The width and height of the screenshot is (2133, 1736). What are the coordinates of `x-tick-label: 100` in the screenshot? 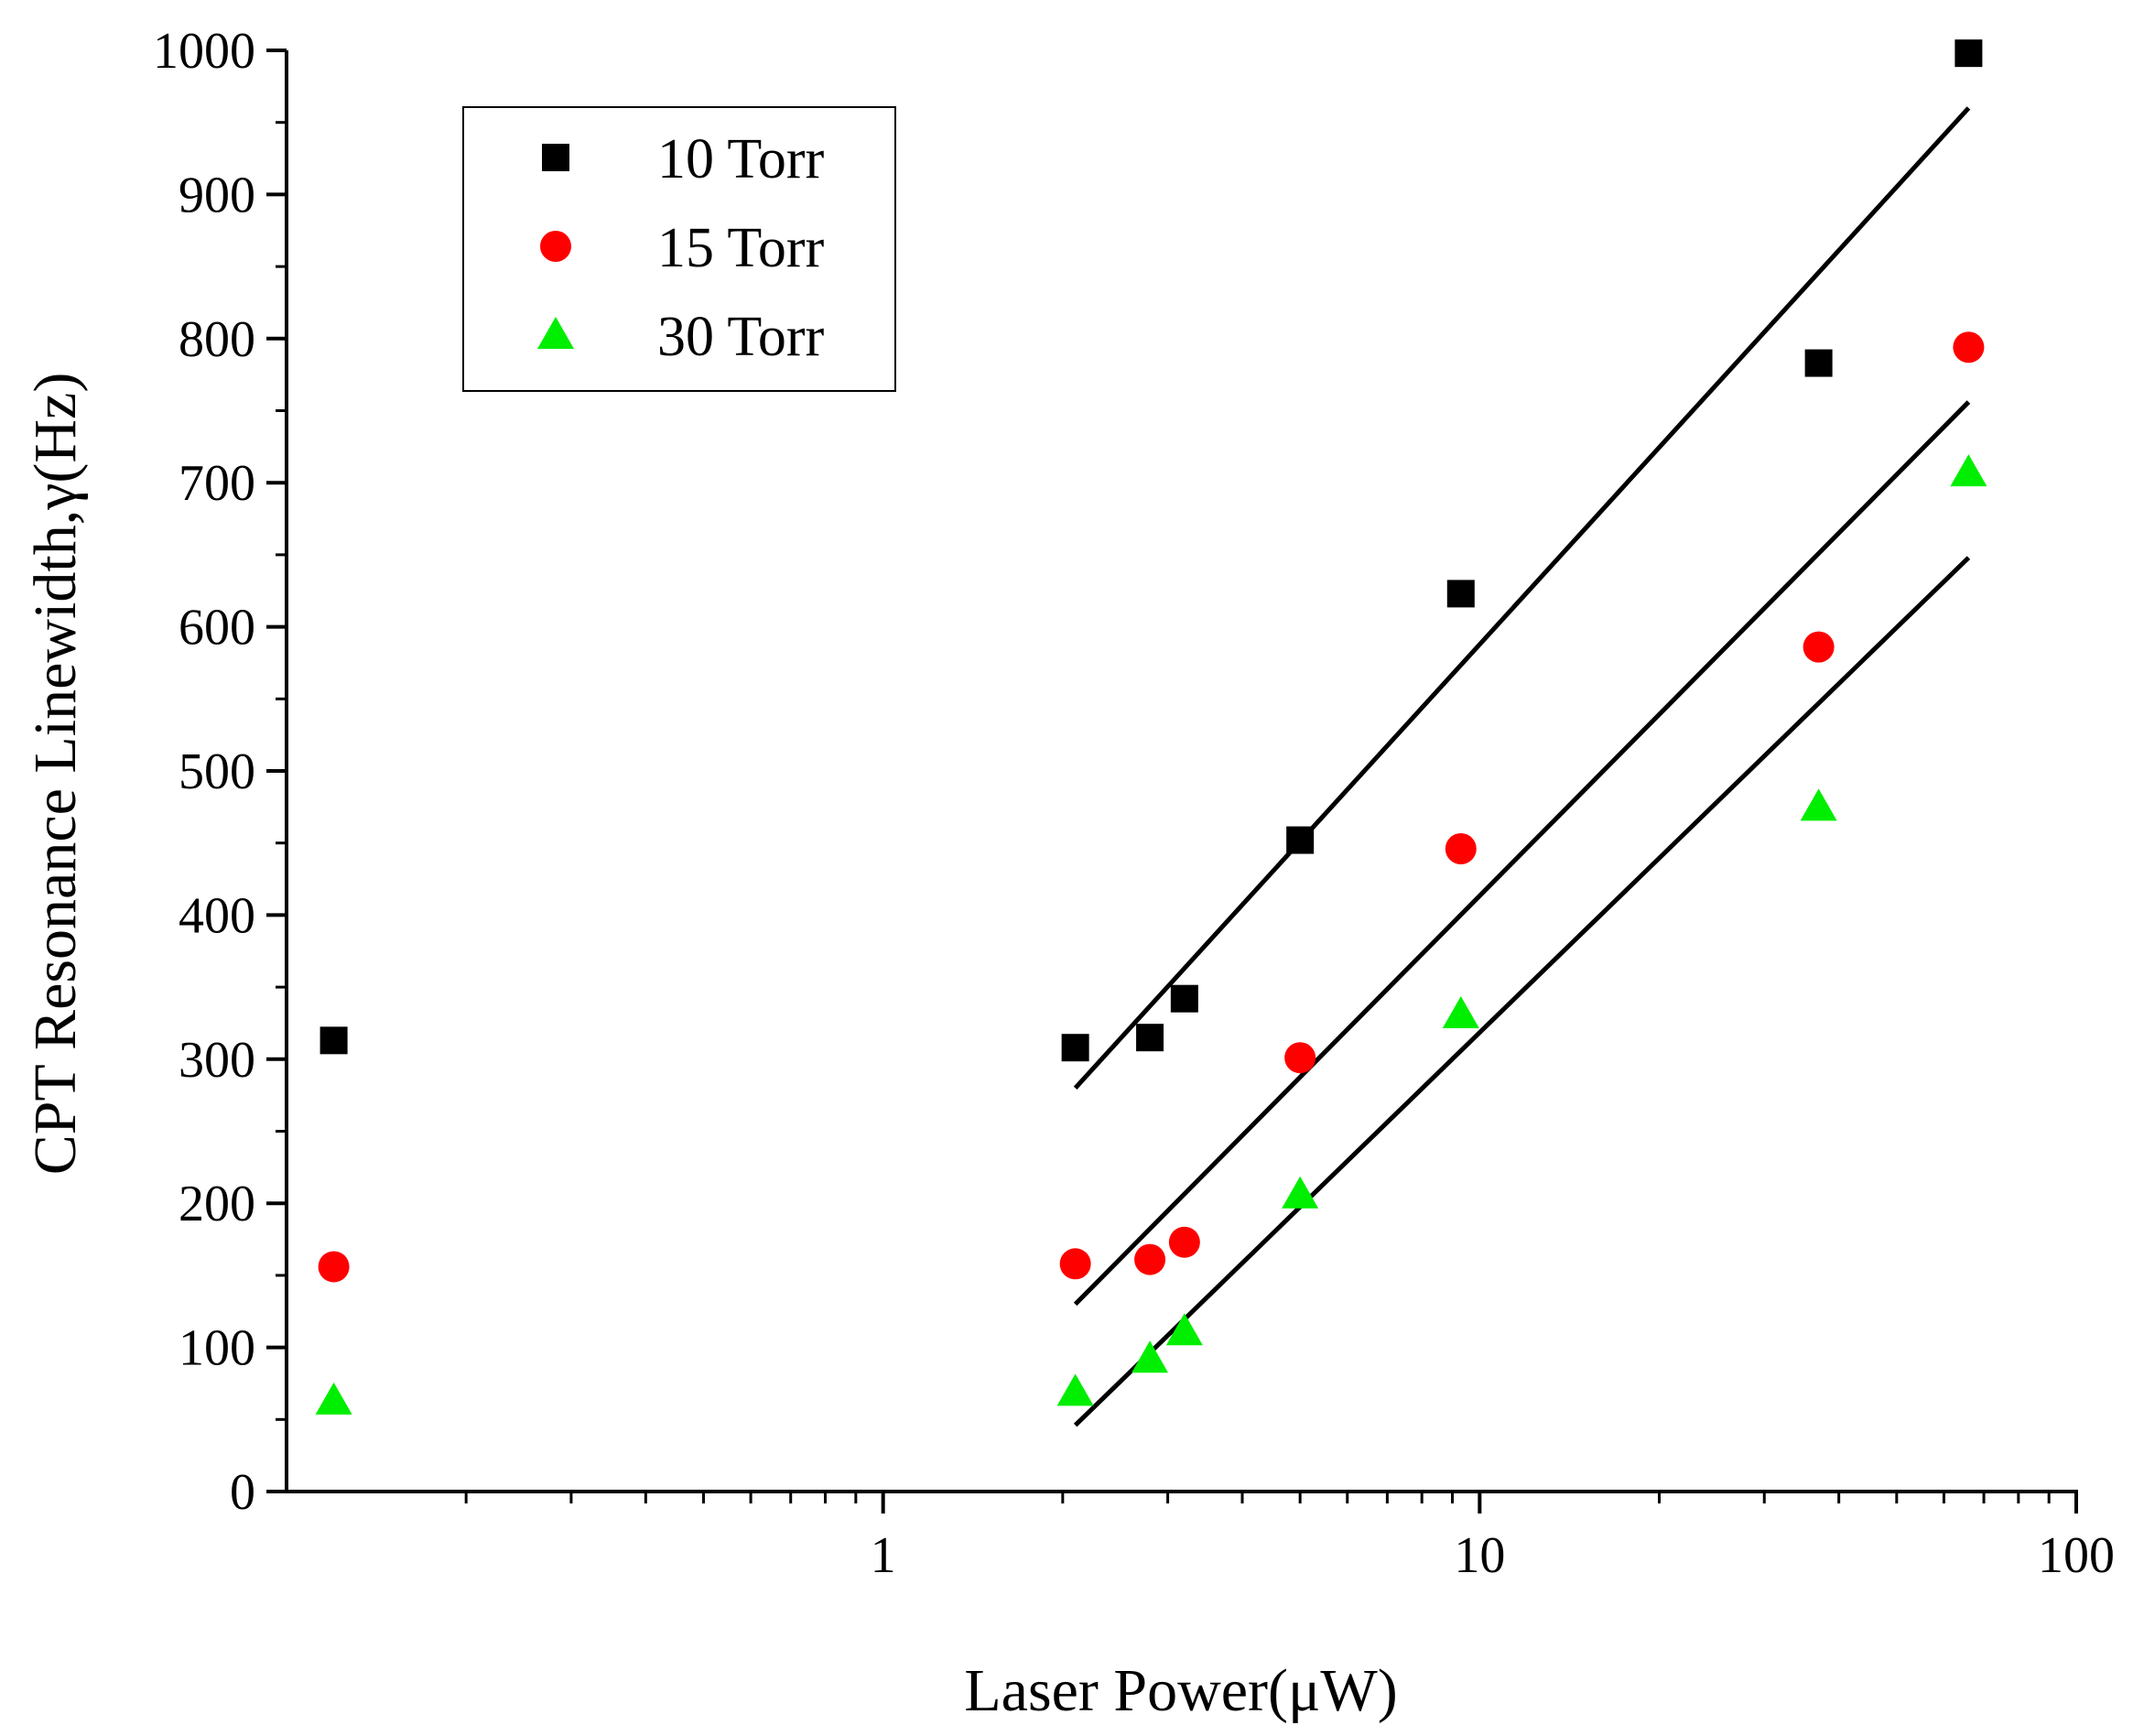 It's located at (2076, 1555).